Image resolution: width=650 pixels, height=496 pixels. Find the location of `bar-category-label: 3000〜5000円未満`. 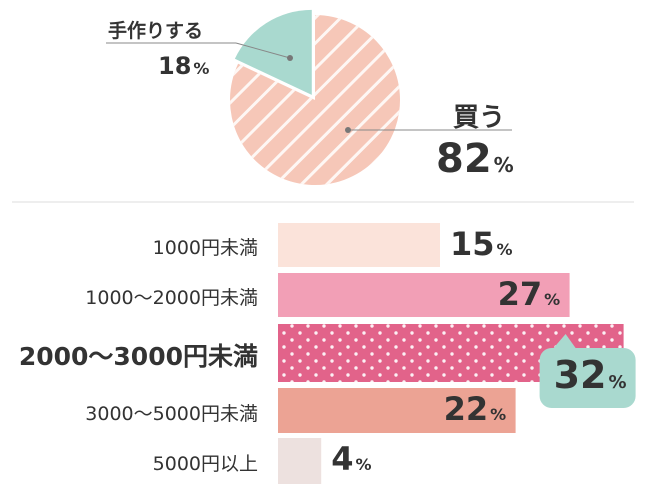

bar-category-label: 3000〜5000円未満 is located at coordinates (171, 413).